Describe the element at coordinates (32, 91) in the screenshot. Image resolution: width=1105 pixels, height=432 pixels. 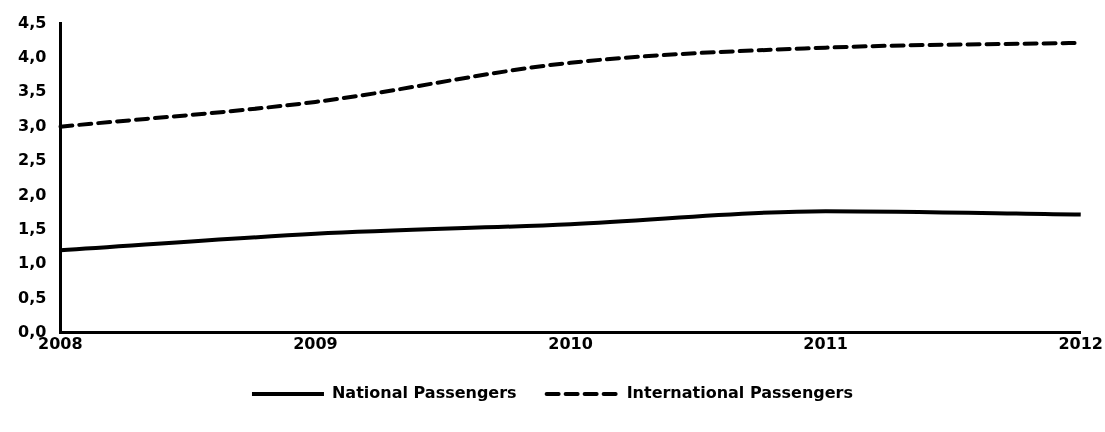
I see `y-tick-label: 3,5` at that location.